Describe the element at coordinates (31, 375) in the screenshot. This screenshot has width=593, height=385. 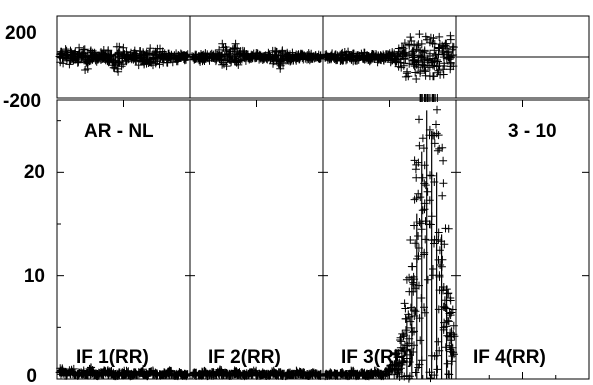
I see `ytick-label-0: 0` at that location.